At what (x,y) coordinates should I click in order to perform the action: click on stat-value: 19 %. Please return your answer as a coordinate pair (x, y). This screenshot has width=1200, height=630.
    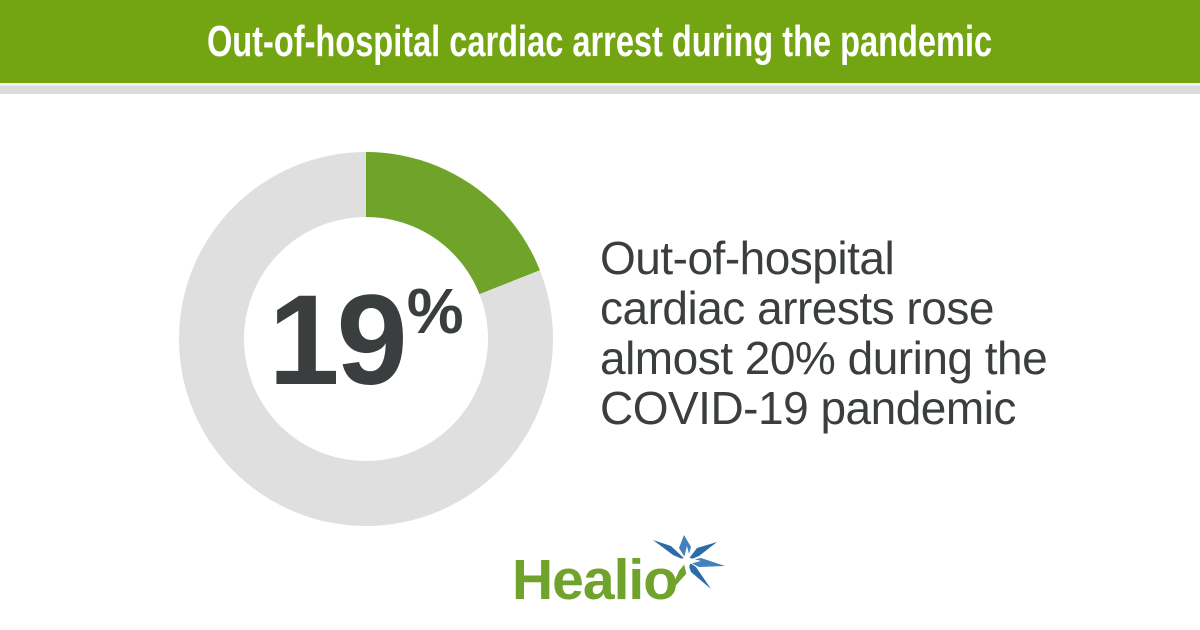
    Looking at the image, I should click on (365, 341).